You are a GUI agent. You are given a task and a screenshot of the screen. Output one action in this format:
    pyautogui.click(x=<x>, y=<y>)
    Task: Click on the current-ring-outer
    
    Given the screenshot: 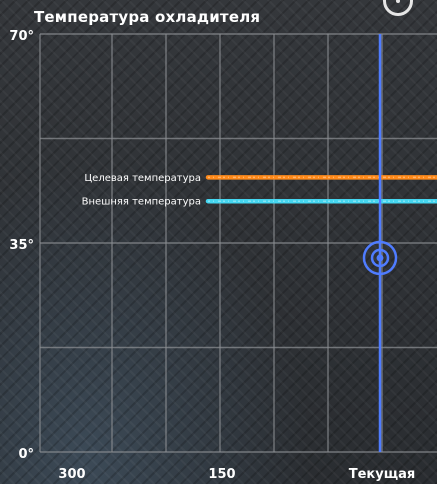 What is the action you would take?
    pyautogui.click(x=380, y=258)
    